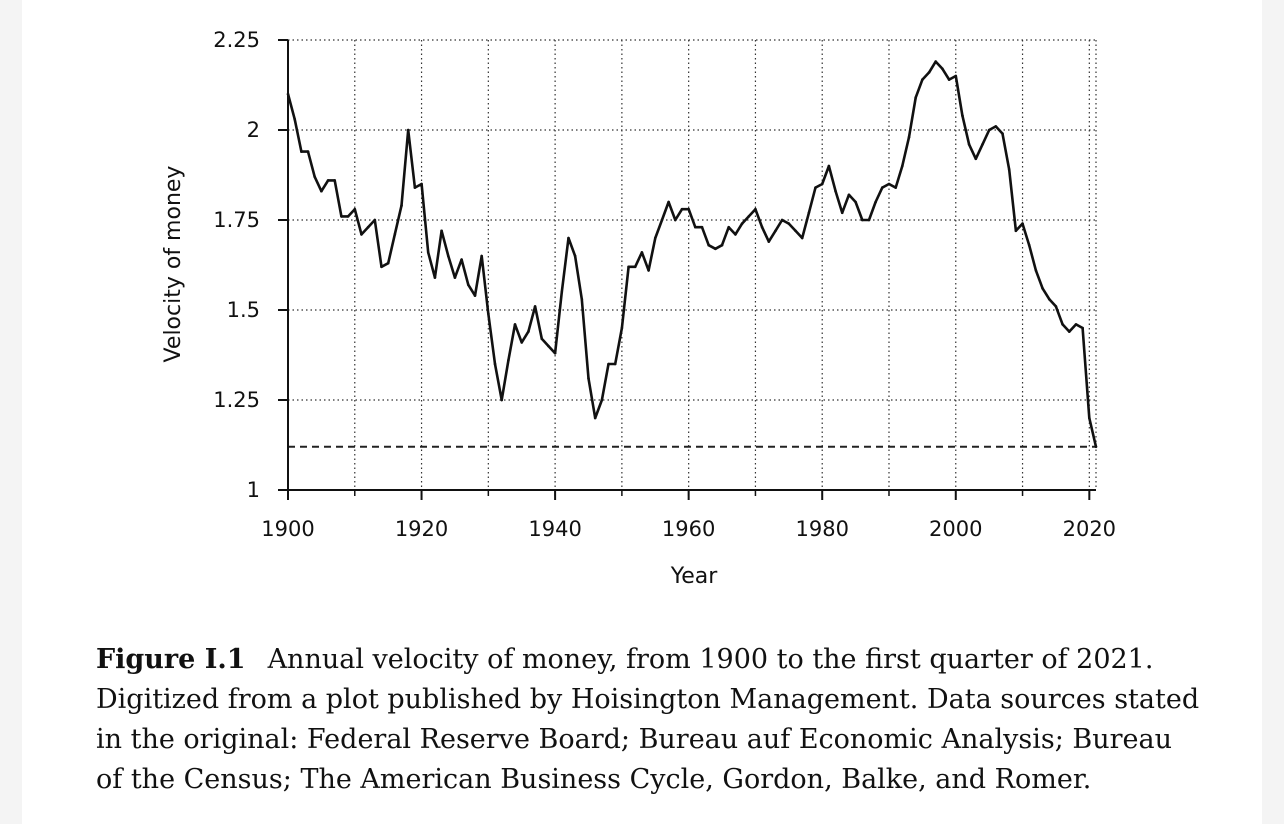 The height and width of the screenshot is (824, 1284). What do you see at coordinates (236, 220) in the screenshot?
I see `y-tick-label: 1.75` at bounding box center [236, 220].